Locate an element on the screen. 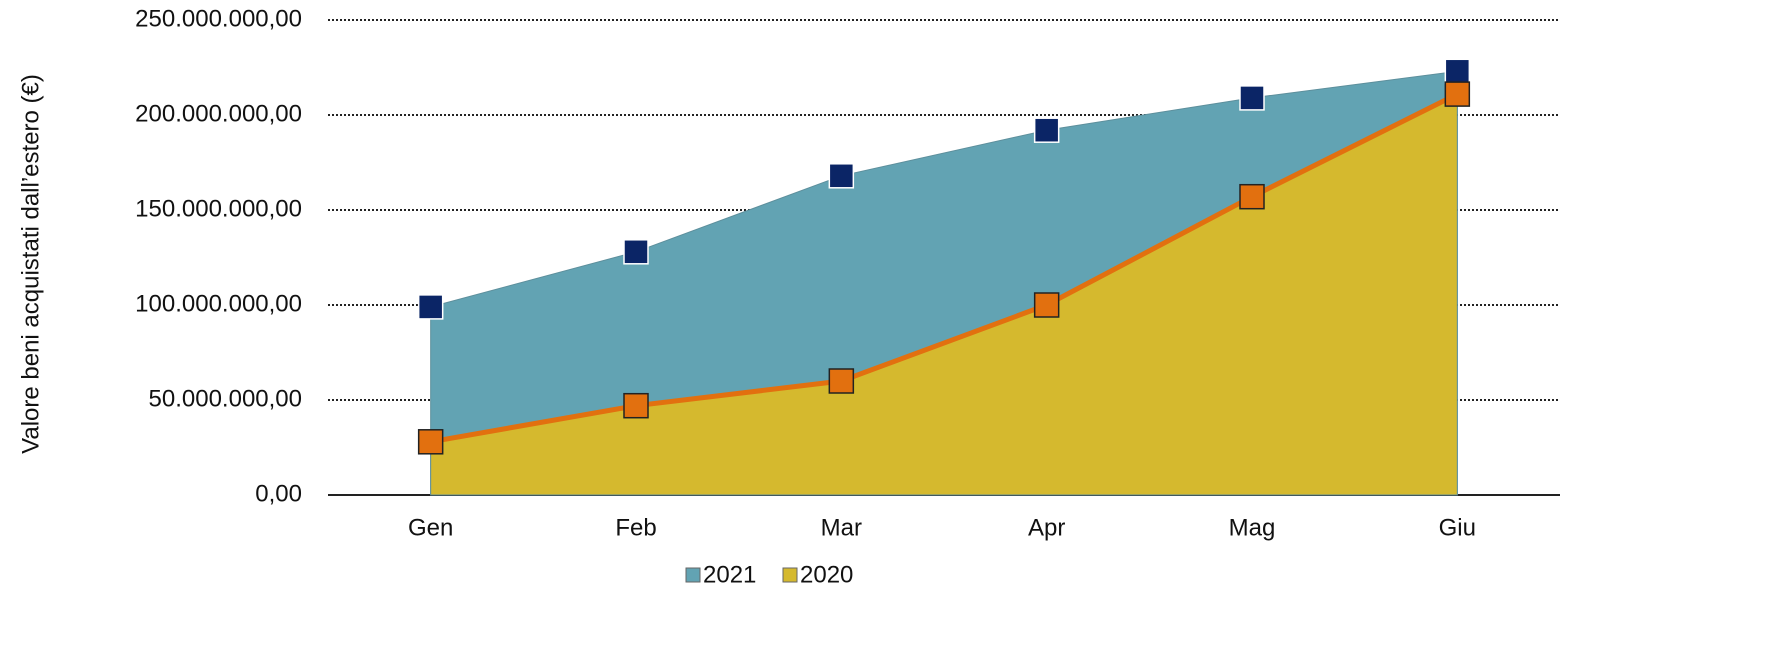 The width and height of the screenshot is (1766, 661). x-tick-label: Mag is located at coordinates (1252, 527).